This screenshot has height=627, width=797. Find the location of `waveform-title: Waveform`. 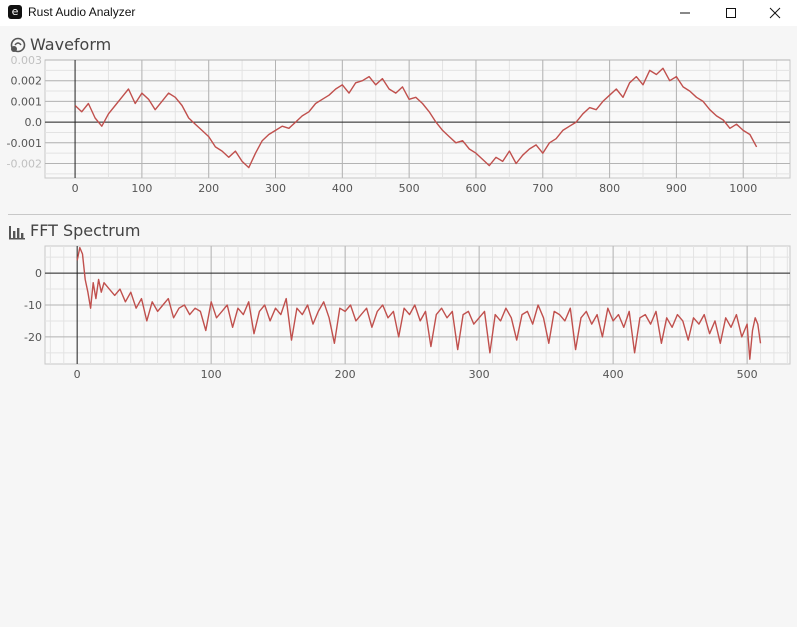

waveform-title: Waveform is located at coordinates (71, 44).